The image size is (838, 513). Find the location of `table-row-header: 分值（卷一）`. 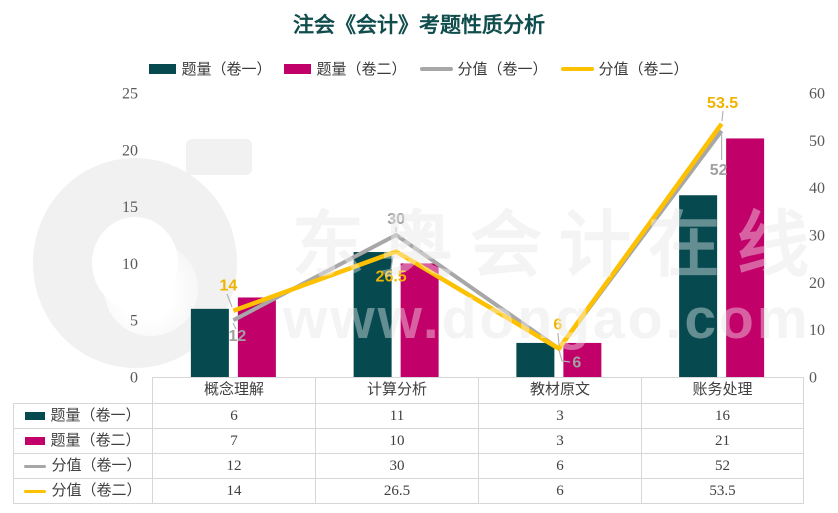

table-row-header: 分值（卷一） is located at coordinates (83, 466).